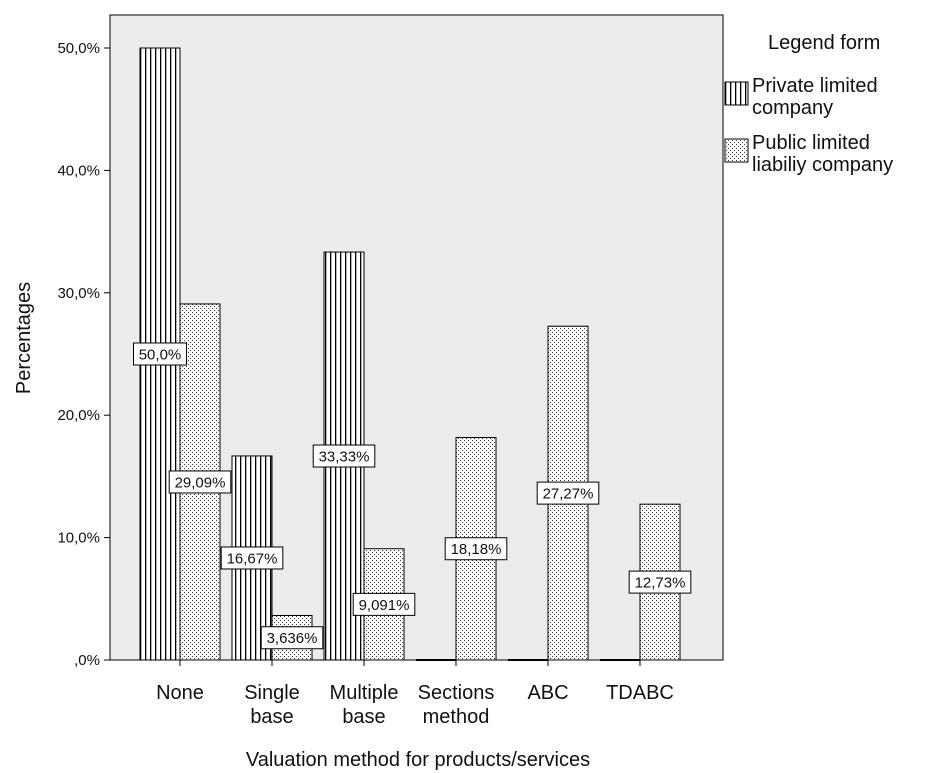 The width and height of the screenshot is (927, 773). I want to click on data-label: 33,33%, so click(344, 457).